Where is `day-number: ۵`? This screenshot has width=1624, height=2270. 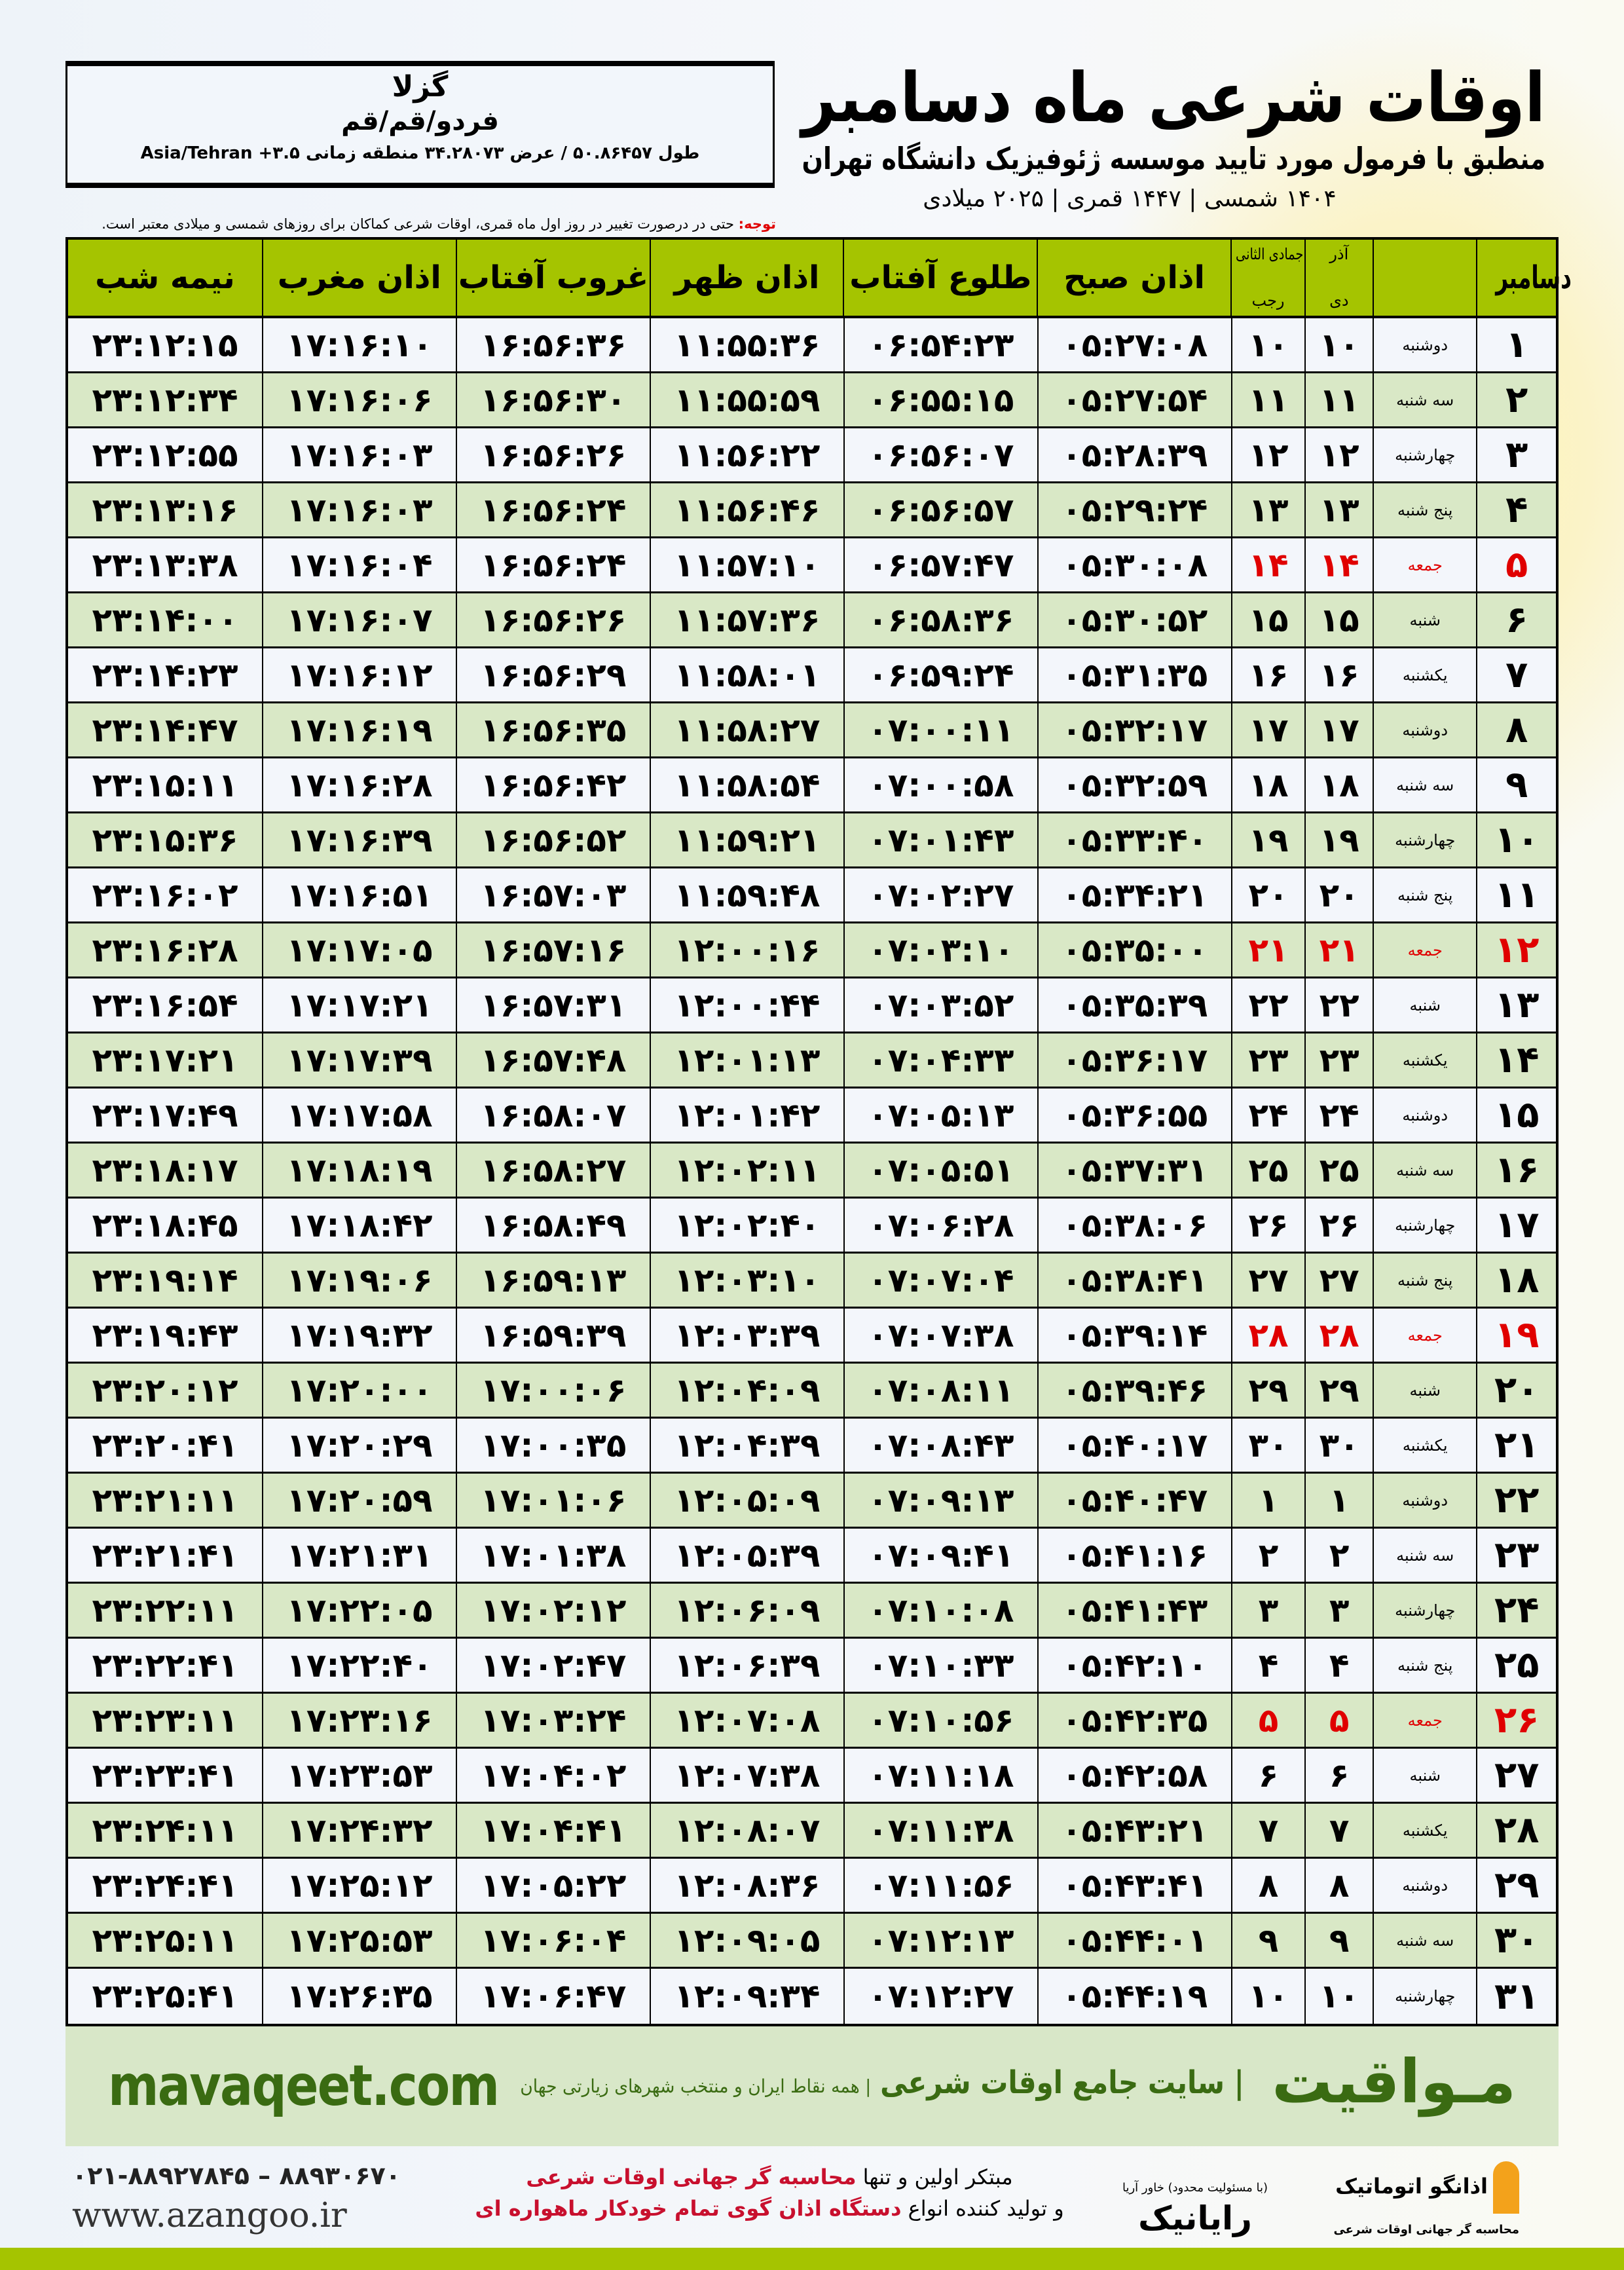
day-number: ۵ is located at coordinates (1516, 564).